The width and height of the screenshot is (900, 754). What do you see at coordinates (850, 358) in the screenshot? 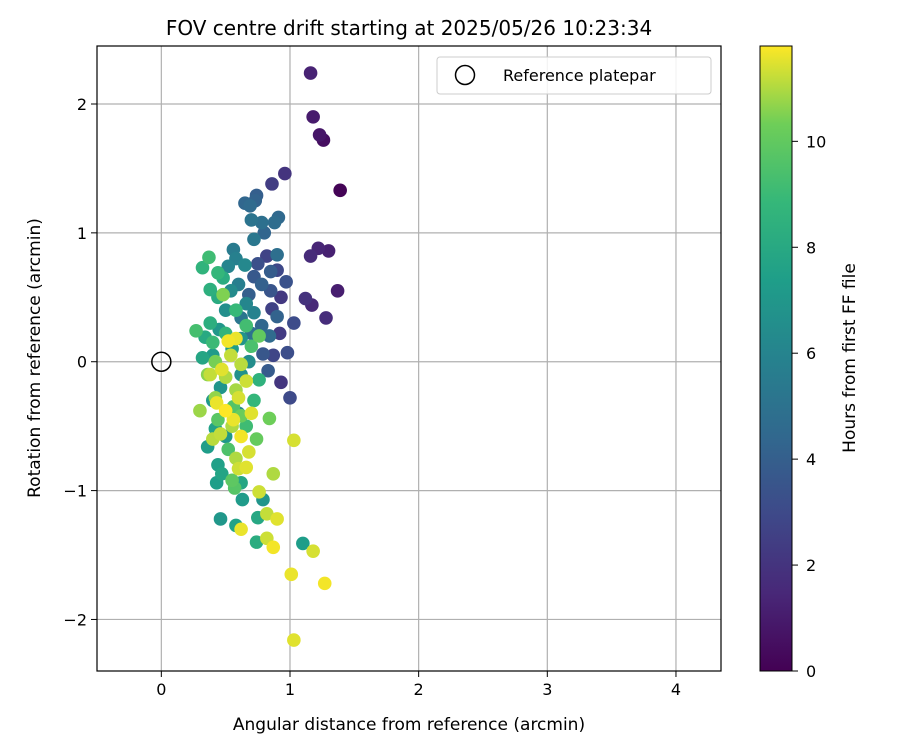
I see `colorbar-label: Hours from first FF file` at bounding box center [850, 358].